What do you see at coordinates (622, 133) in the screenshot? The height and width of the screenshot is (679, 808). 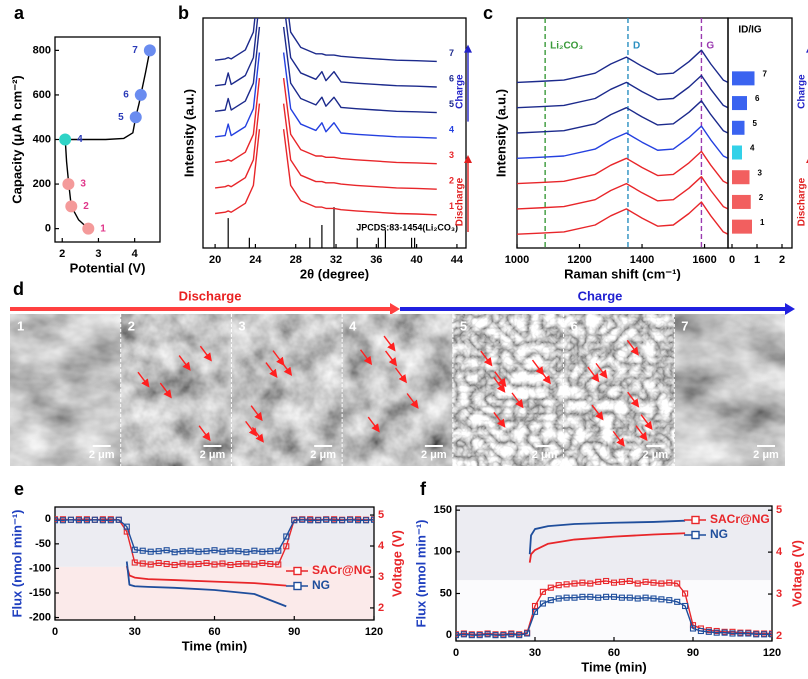 I see `plot-area` at bounding box center [622, 133].